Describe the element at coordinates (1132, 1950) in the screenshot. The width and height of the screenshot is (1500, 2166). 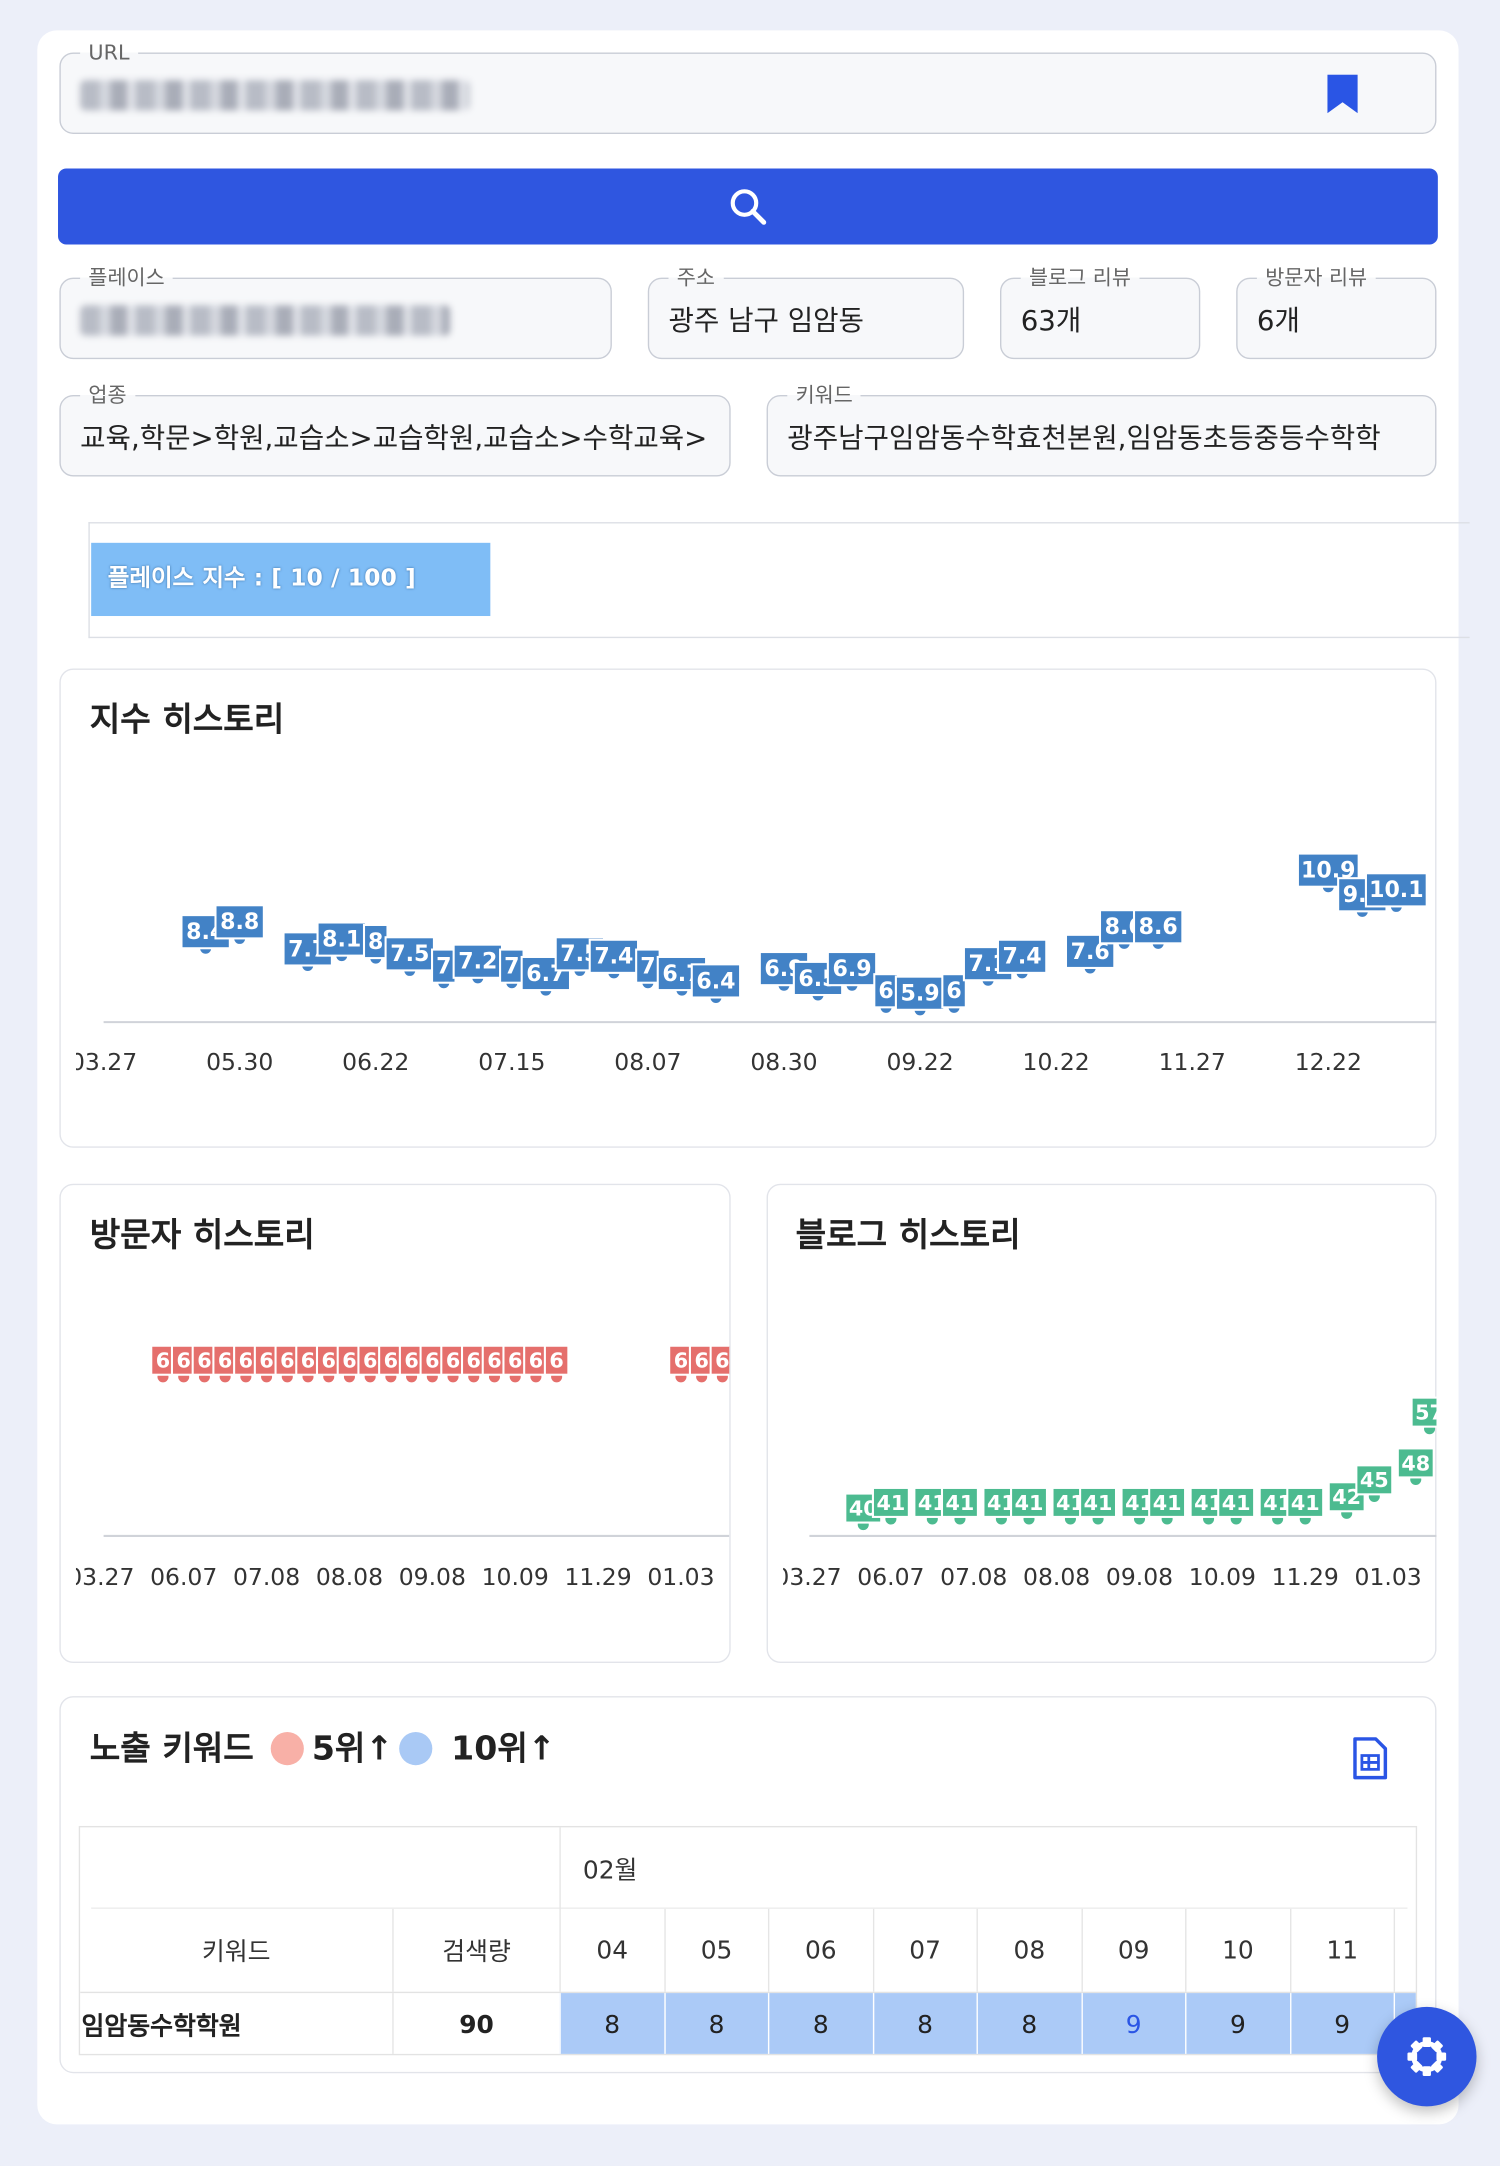
I see `date-header: 09` at that location.